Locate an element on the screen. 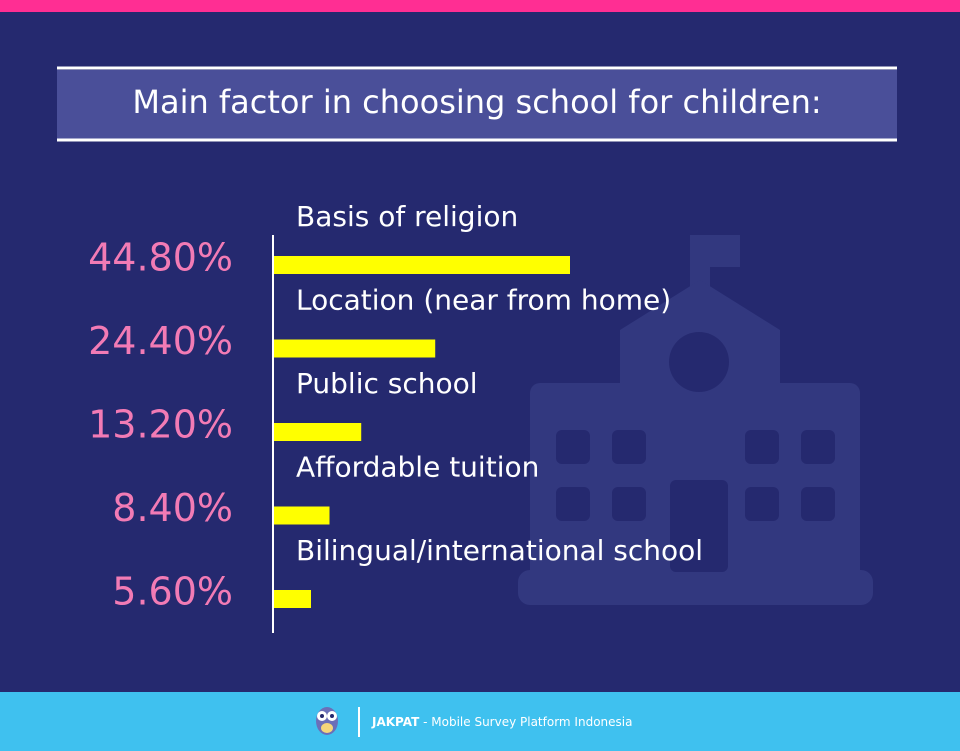 This screenshot has height=751, width=960. footer-text: - Mobile Survey Platform Indonesia is located at coordinates (527, 722).